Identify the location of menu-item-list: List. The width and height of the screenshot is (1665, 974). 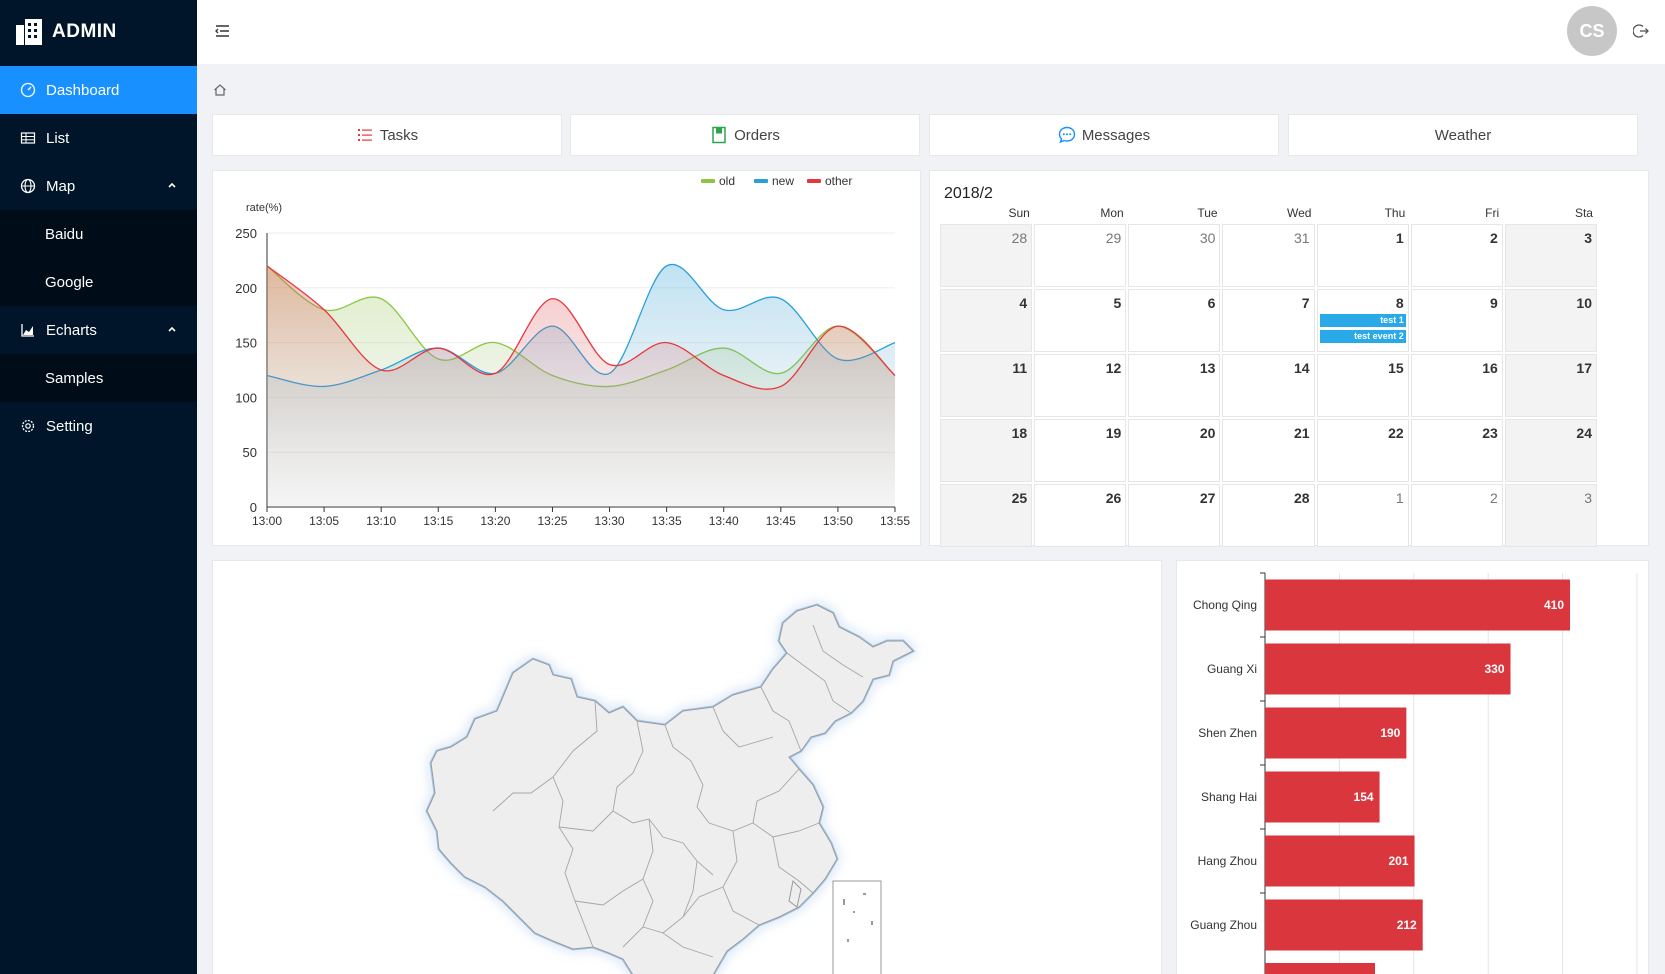
(98, 138).